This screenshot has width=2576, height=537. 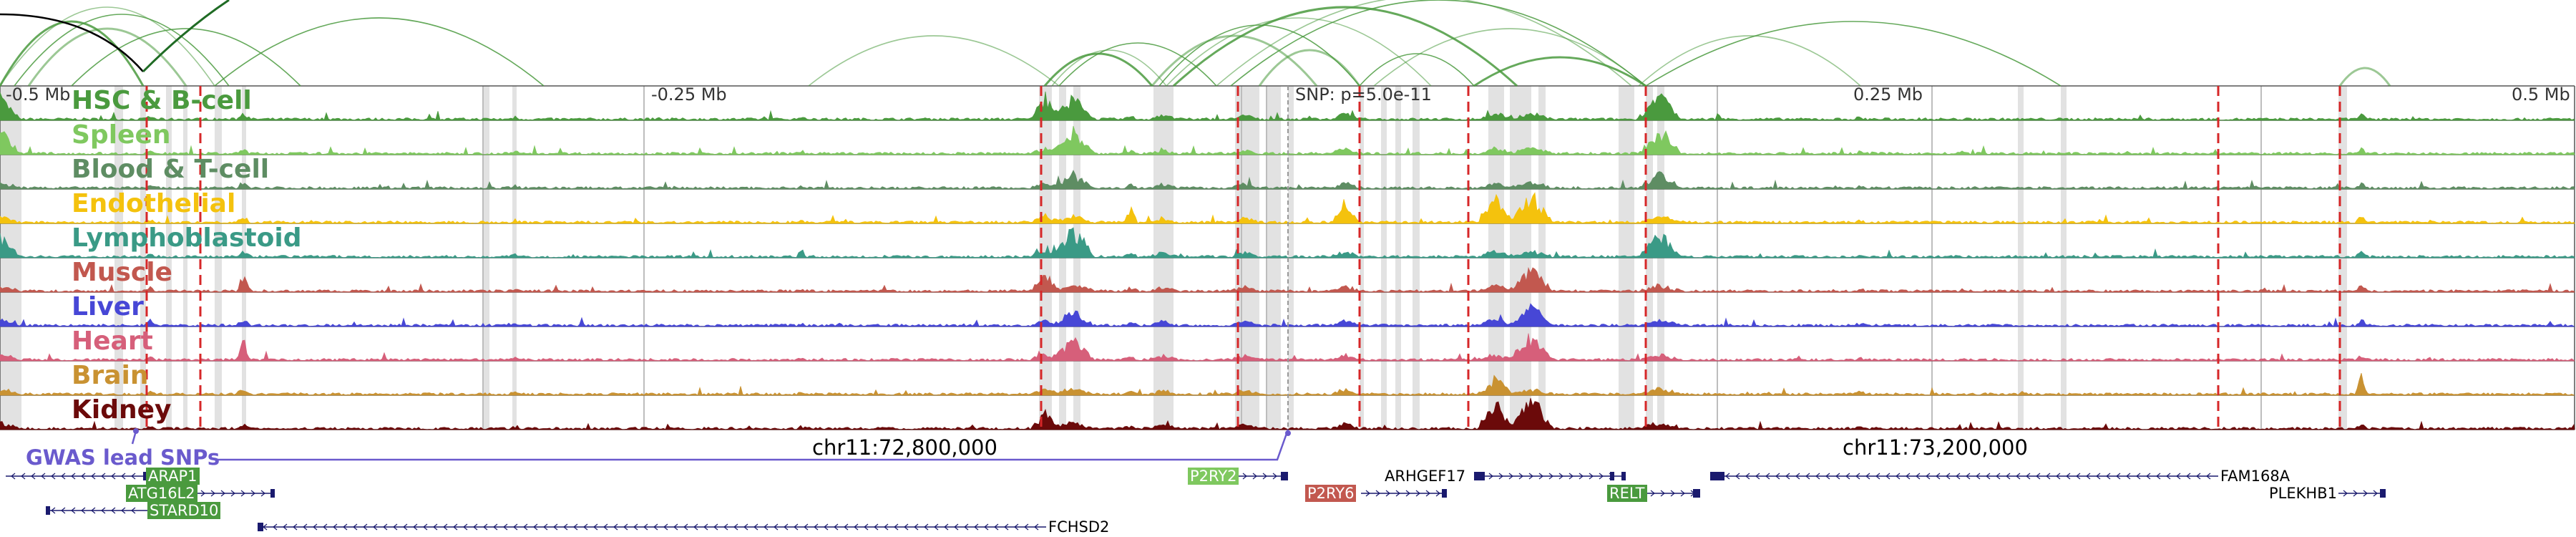 I want to click on gene-label-arap1: ARAP1, so click(x=173, y=476).